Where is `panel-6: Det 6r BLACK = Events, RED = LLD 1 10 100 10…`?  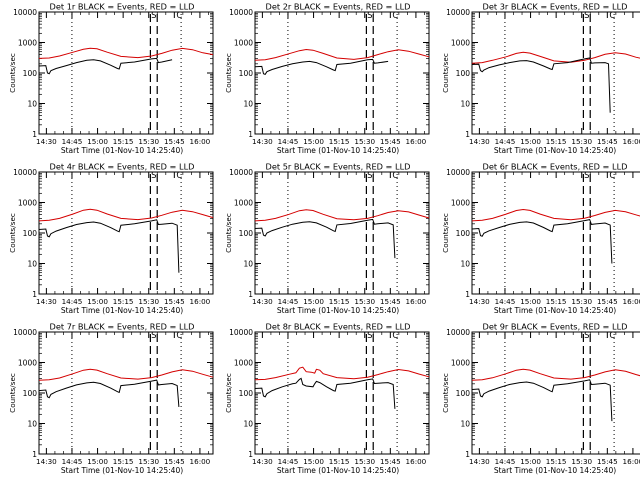 panel-6: Det 6r BLACK = Events, RED = LLD 1 10 100 10… is located at coordinates (540, 238).